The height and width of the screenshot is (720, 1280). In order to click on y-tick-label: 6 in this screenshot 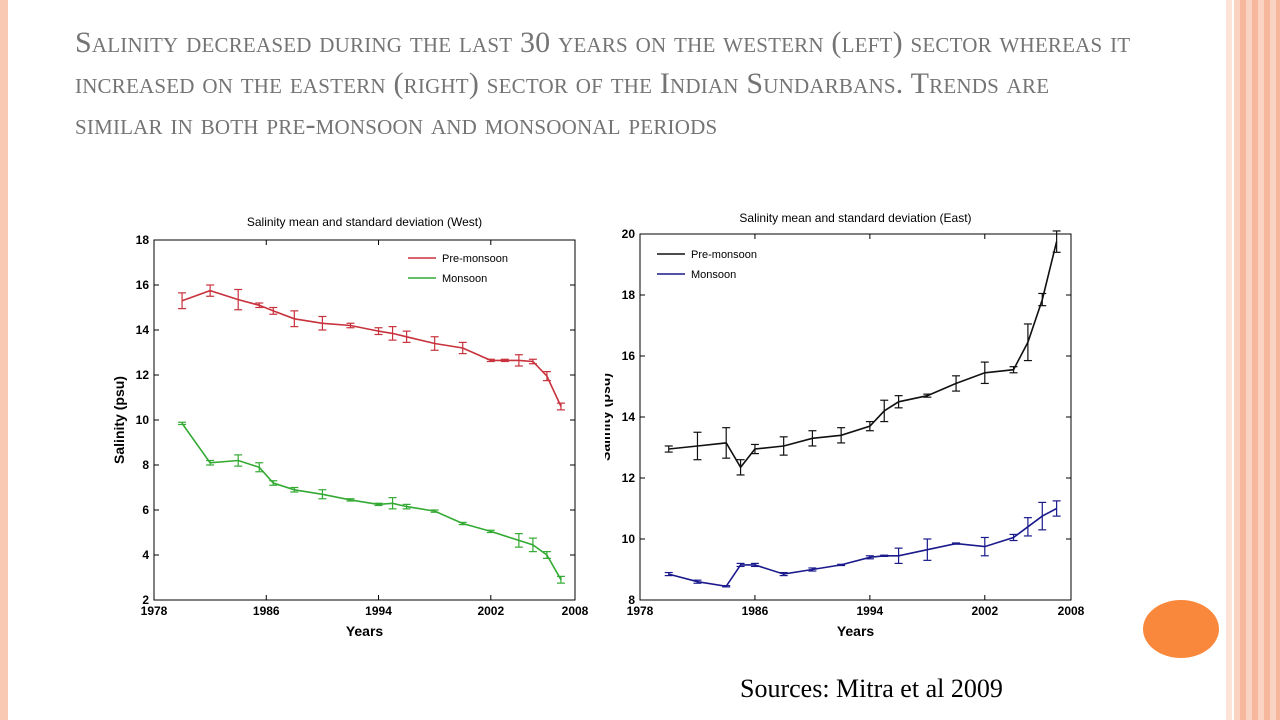, I will do `click(145, 510)`.